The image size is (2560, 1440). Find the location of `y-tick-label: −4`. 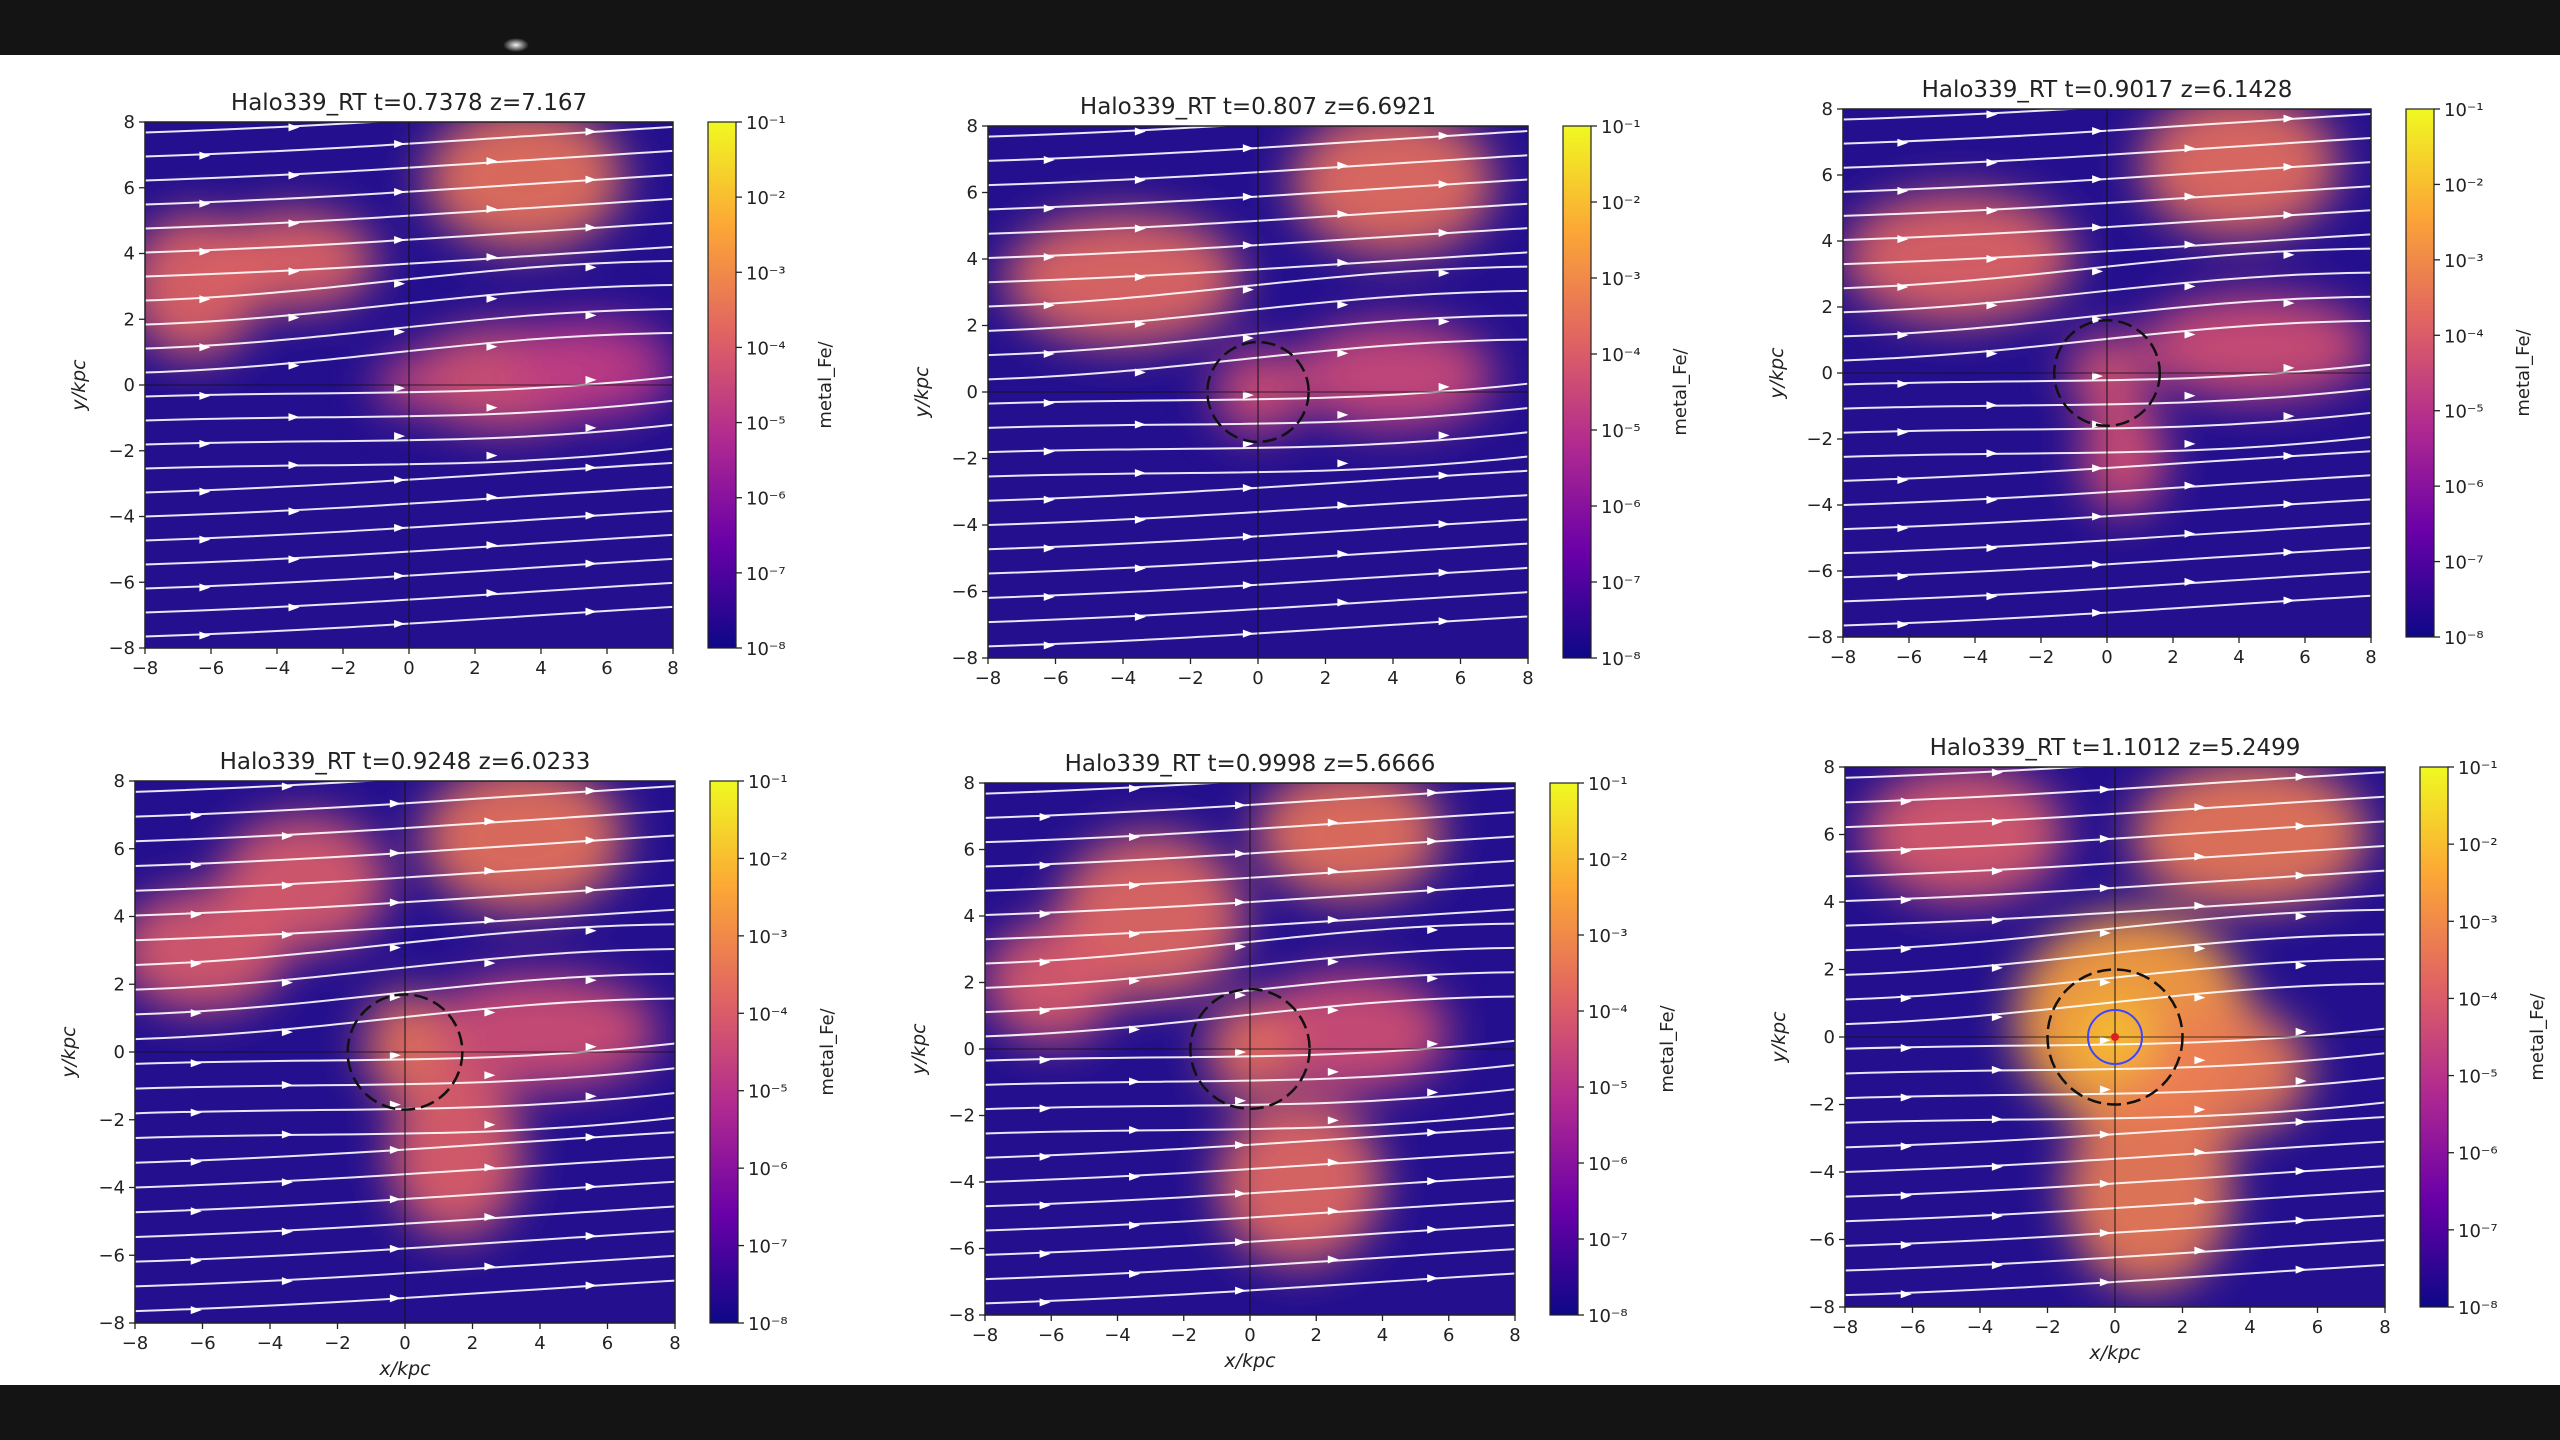

y-tick-label: −4 is located at coordinates (1821, 1172).